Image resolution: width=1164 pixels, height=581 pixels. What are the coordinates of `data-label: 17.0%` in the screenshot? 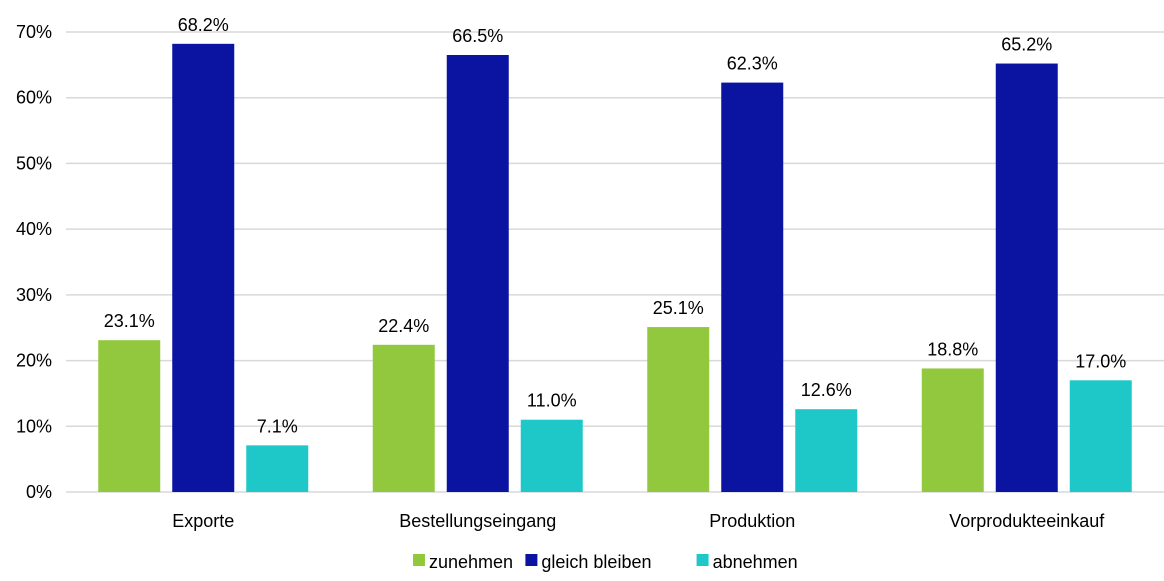 It's located at (1100, 361).